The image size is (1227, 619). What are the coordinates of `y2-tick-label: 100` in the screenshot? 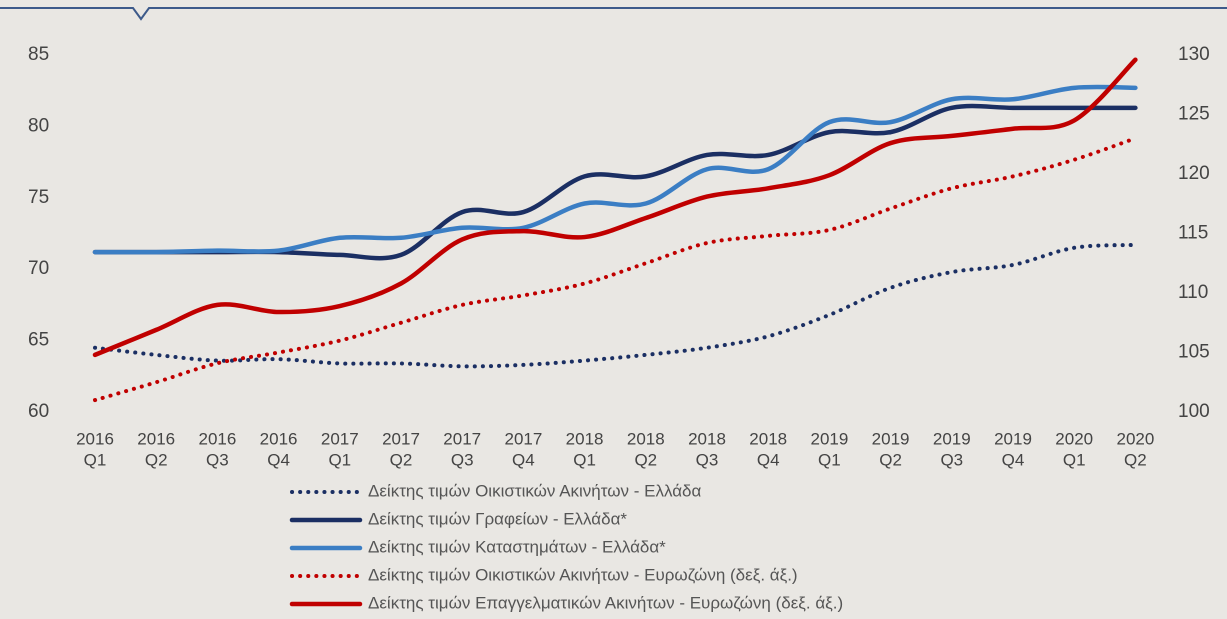 It's located at (1194, 411).